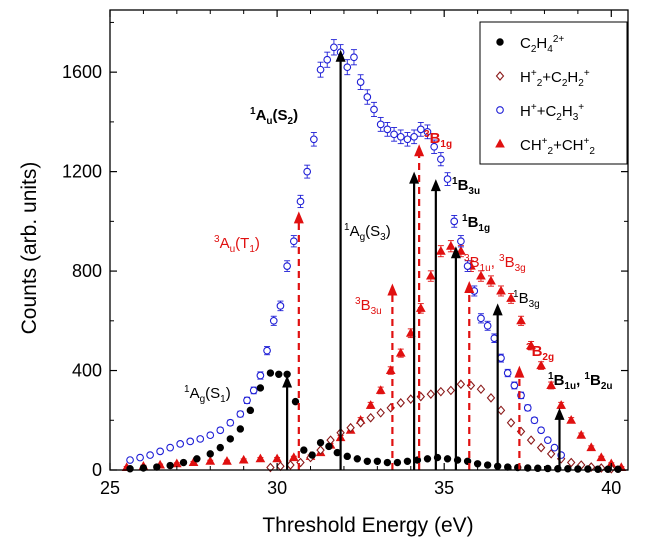 The image size is (648, 543). What do you see at coordinates (580, 381) in the screenshot?
I see `annotation-label: 1B1u​, 1B2u​` at bounding box center [580, 381].